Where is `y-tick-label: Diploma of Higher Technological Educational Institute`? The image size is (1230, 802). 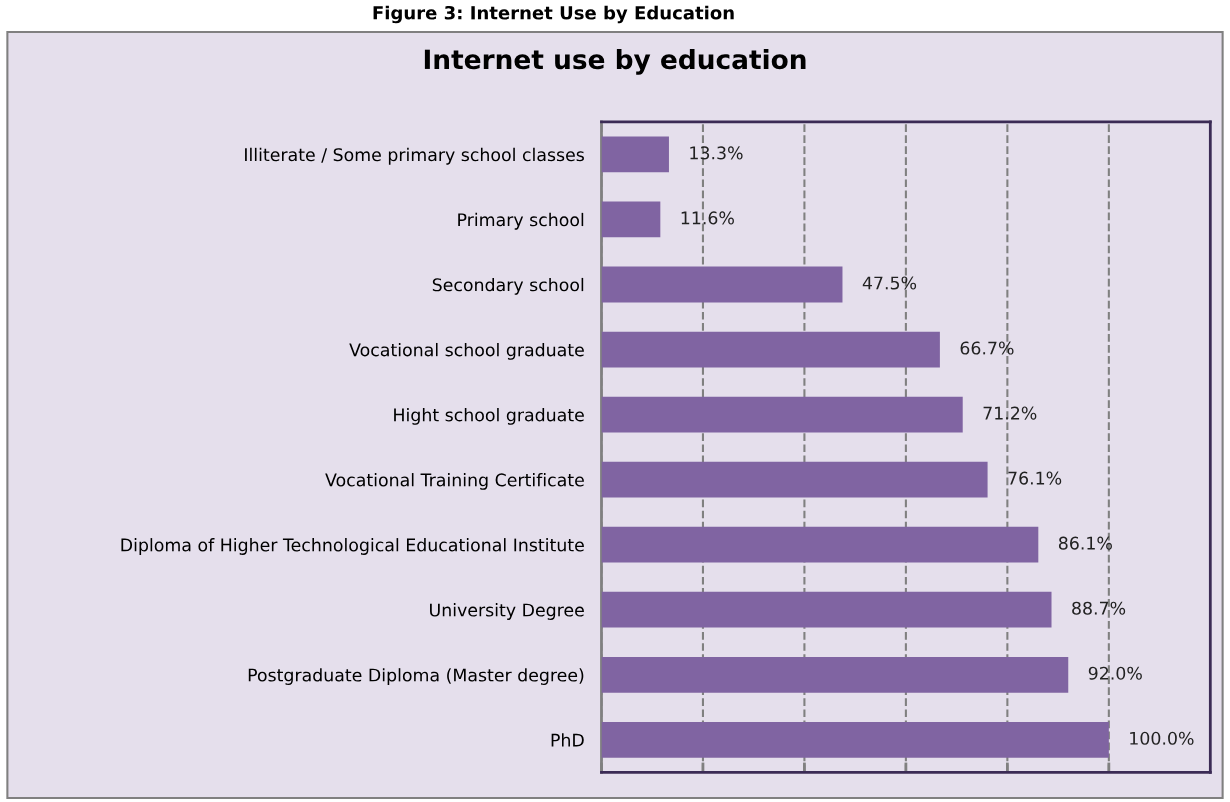 y-tick-label: Diploma of Higher Technological Educational Institute is located at coordinates (352, 546).